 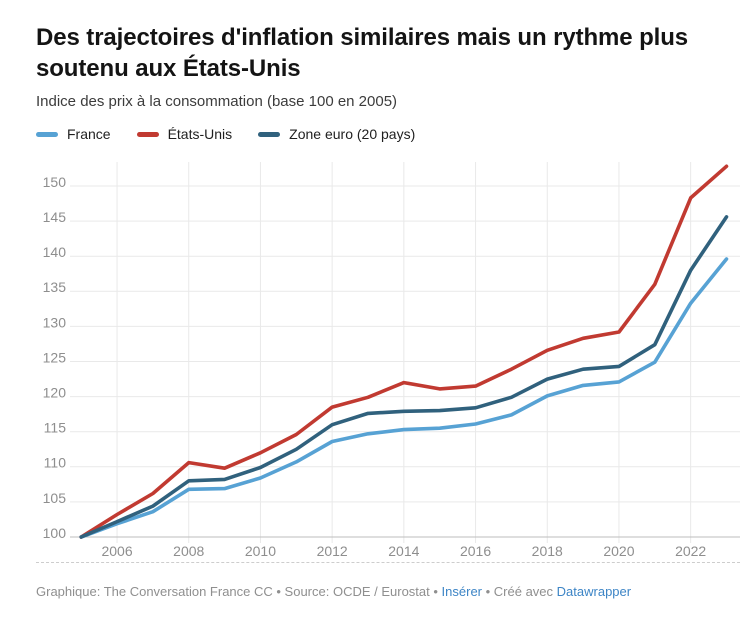 I want to click on y-tick-label-110: 110, so click(x=55, y=463).